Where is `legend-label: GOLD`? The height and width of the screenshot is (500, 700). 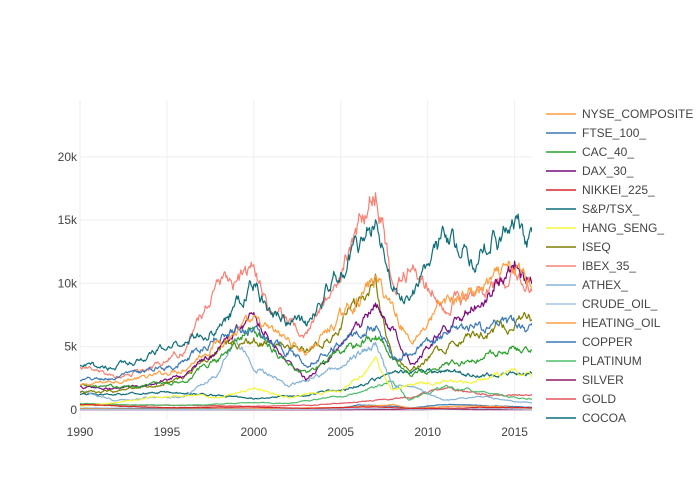 legend-label: GOLD is located at coordinates (599, 399).